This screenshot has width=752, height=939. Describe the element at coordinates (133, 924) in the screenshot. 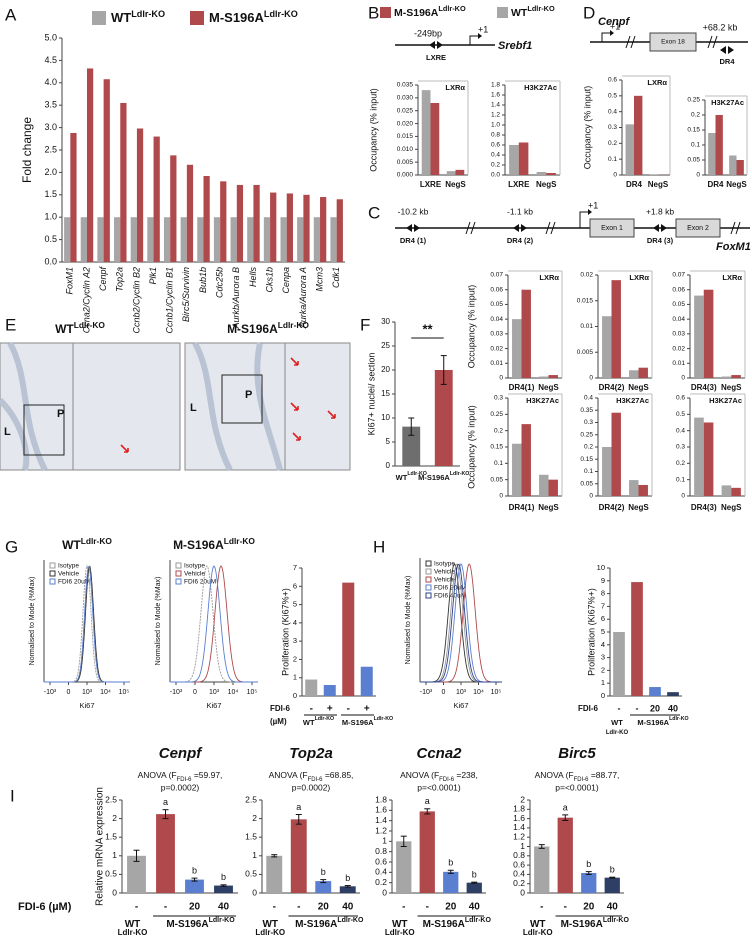

I see `group-label-part: WT` at that location.